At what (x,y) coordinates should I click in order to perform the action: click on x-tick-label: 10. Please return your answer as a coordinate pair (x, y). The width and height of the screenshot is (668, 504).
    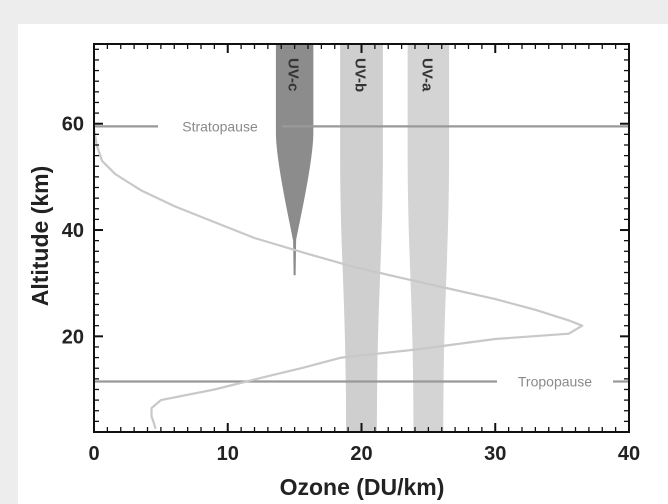
    Looking at the image, I should click on (228, 454).